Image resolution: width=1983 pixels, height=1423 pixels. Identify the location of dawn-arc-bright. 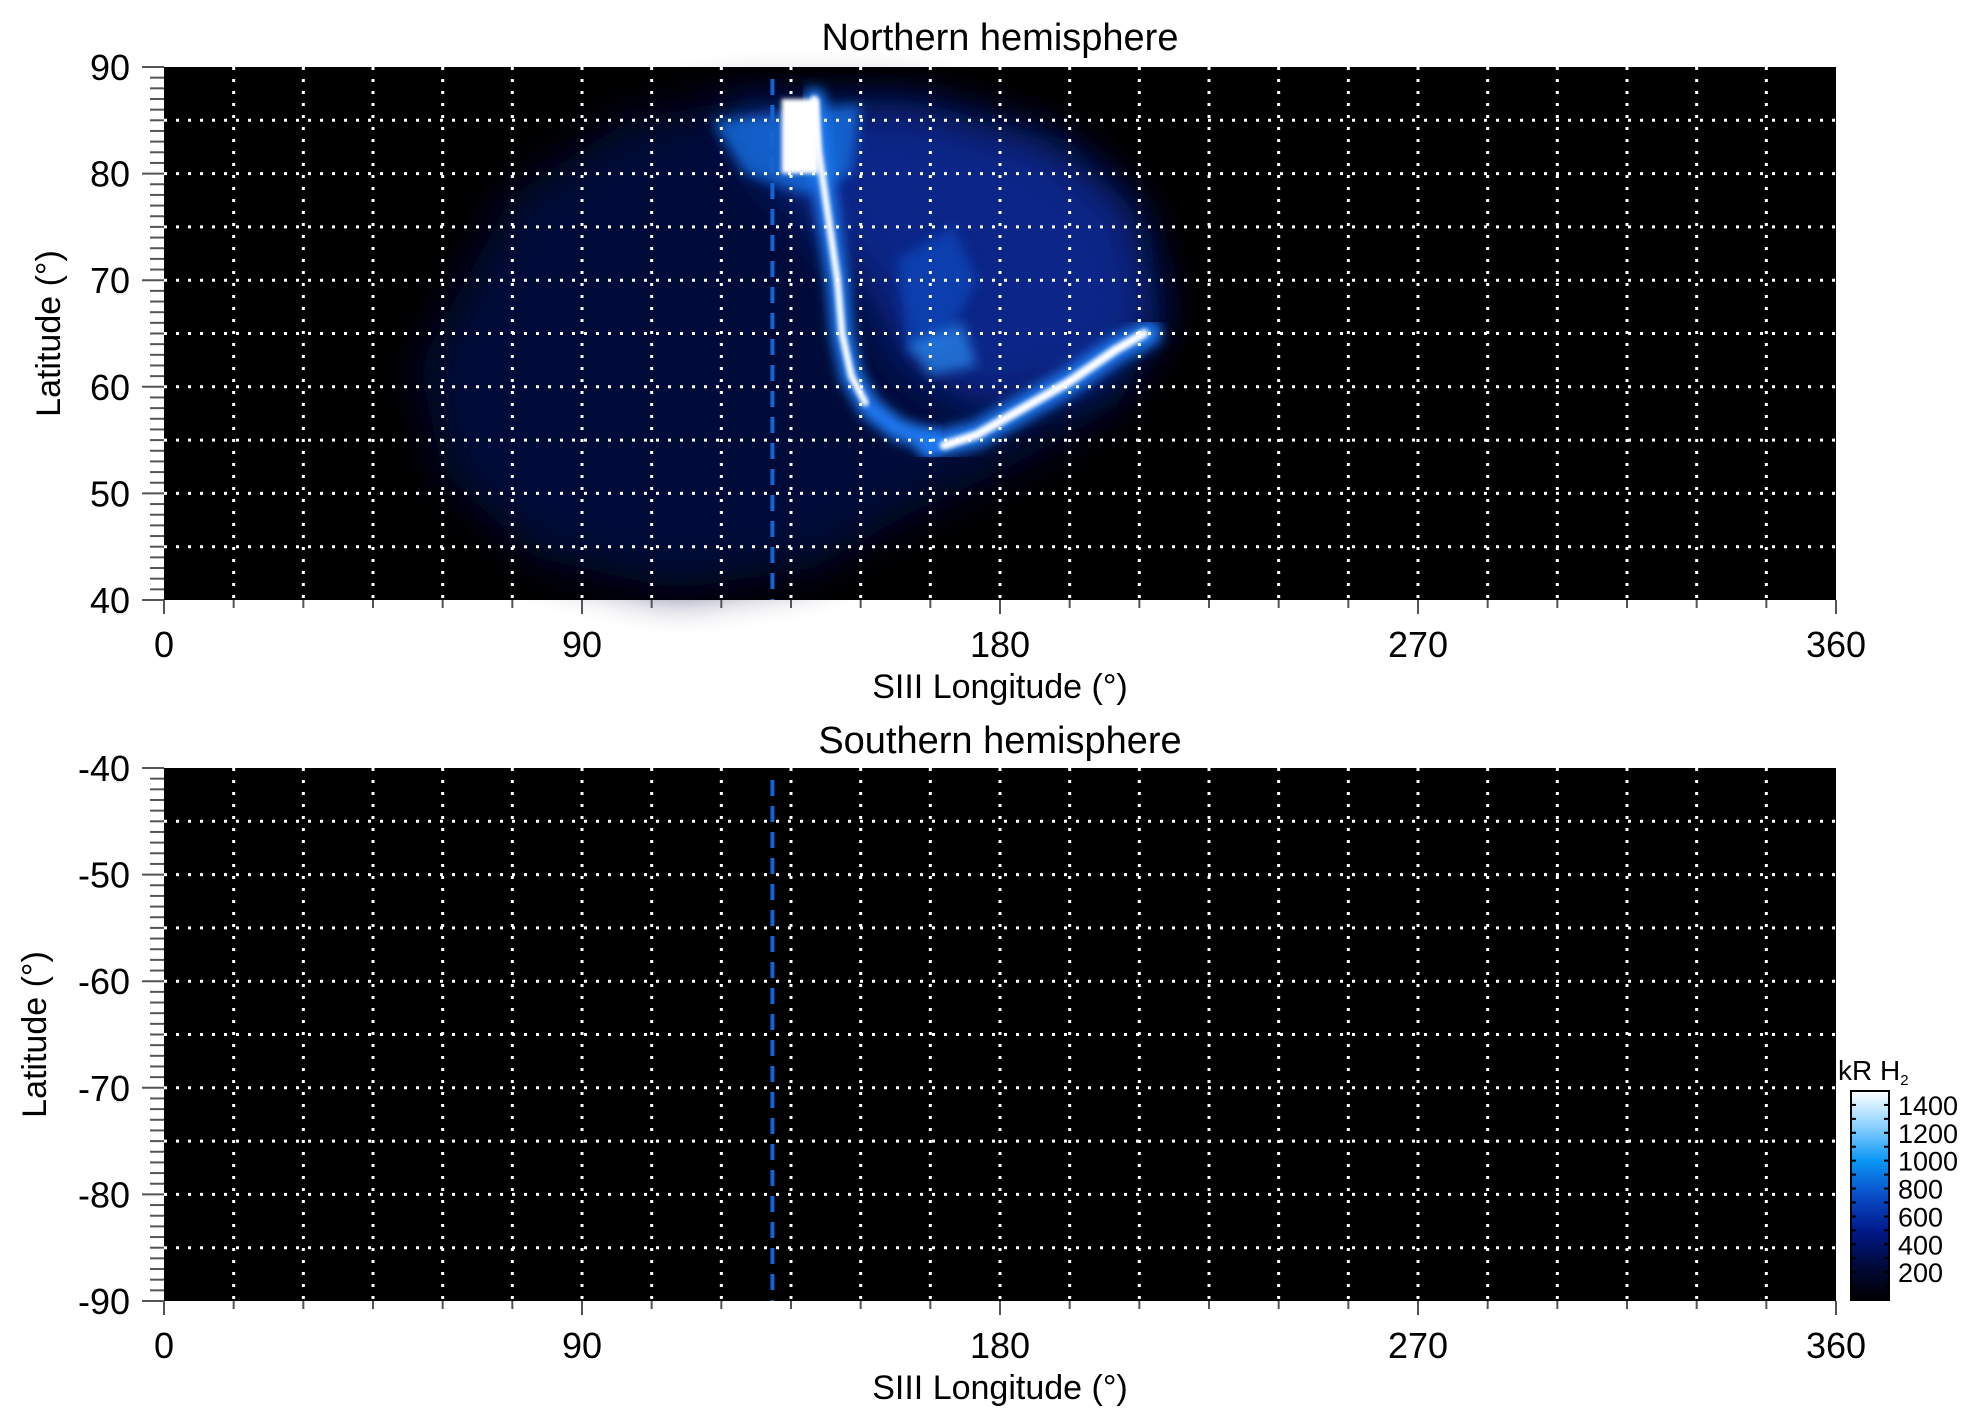
(1044, 389).